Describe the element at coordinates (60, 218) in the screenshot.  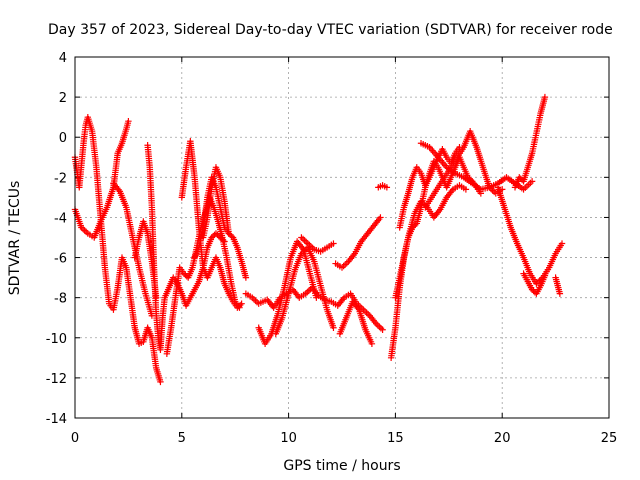
I see `y-tick-label: -4` at that location.